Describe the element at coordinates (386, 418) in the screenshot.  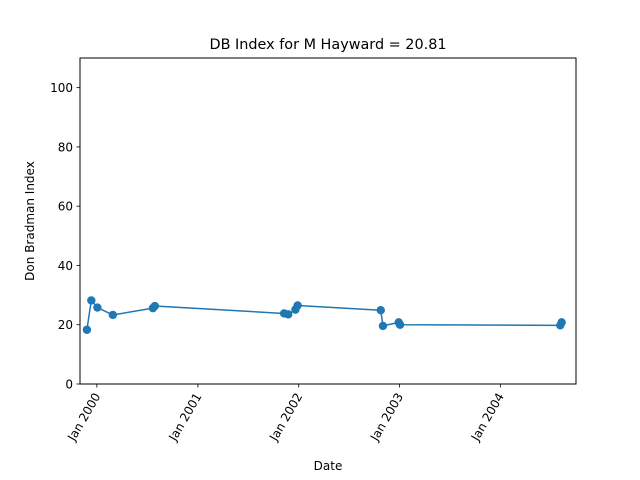
I see `x-tick-label: Jan 2003` at that location.